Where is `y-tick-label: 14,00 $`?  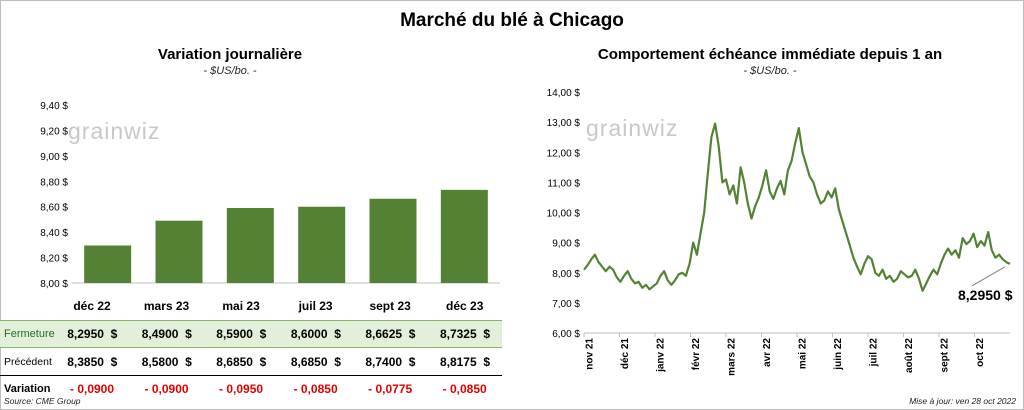
y-tick-label: 14,00 $ is located at coordinates (564, 93).